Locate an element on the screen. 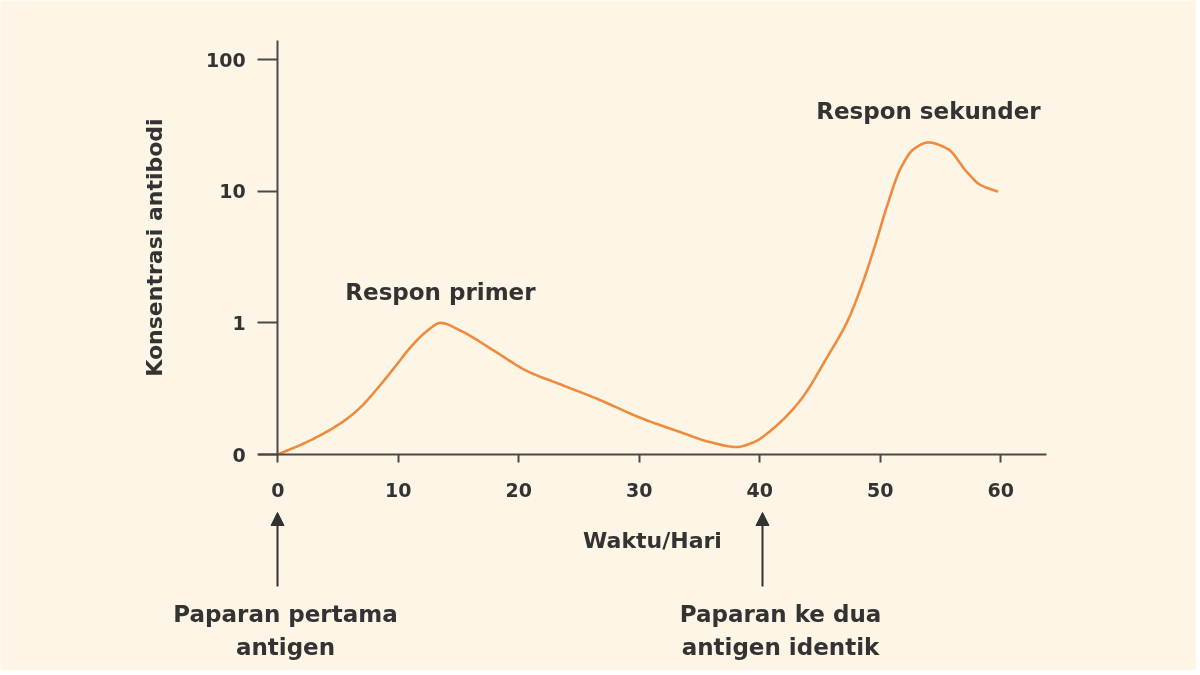  x-tick-label: 0 is located at coordinates (278, 489).